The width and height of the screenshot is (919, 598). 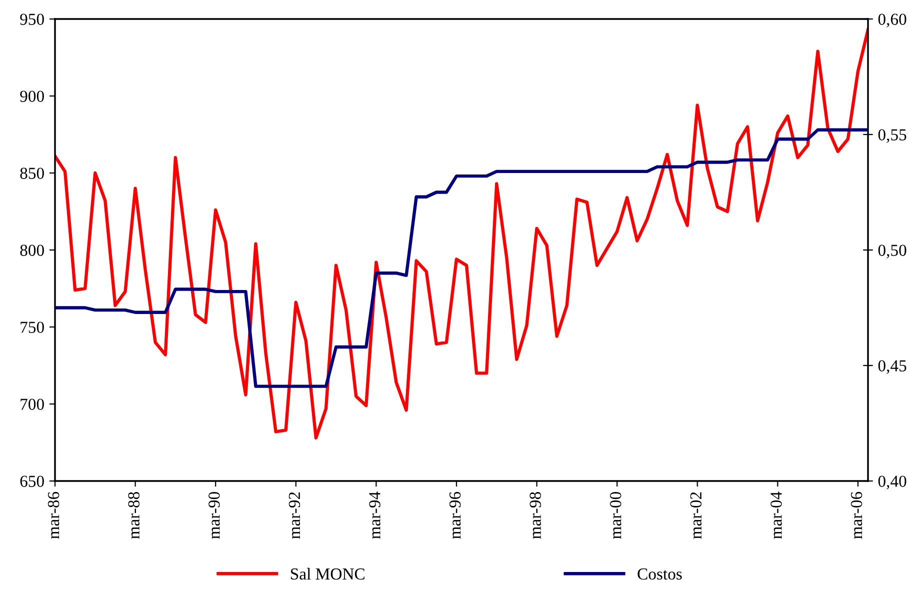 What do you see at coordinates (696, 515) in the screenshot?
I see `x-tick-label: mar-02` at bounding box center [696, 515].